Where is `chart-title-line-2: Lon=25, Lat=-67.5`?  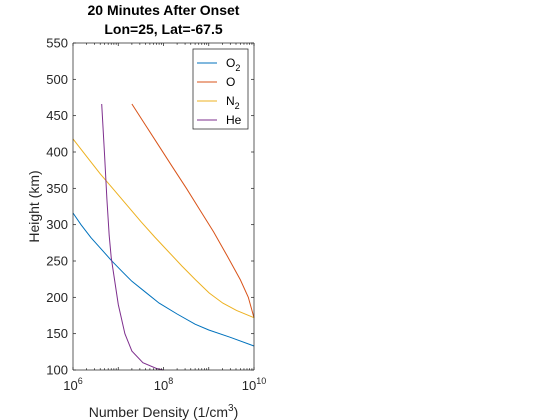
chart-title-line-2: Lon=25, Lat=-67.5 is located at coordinates (163, 29).